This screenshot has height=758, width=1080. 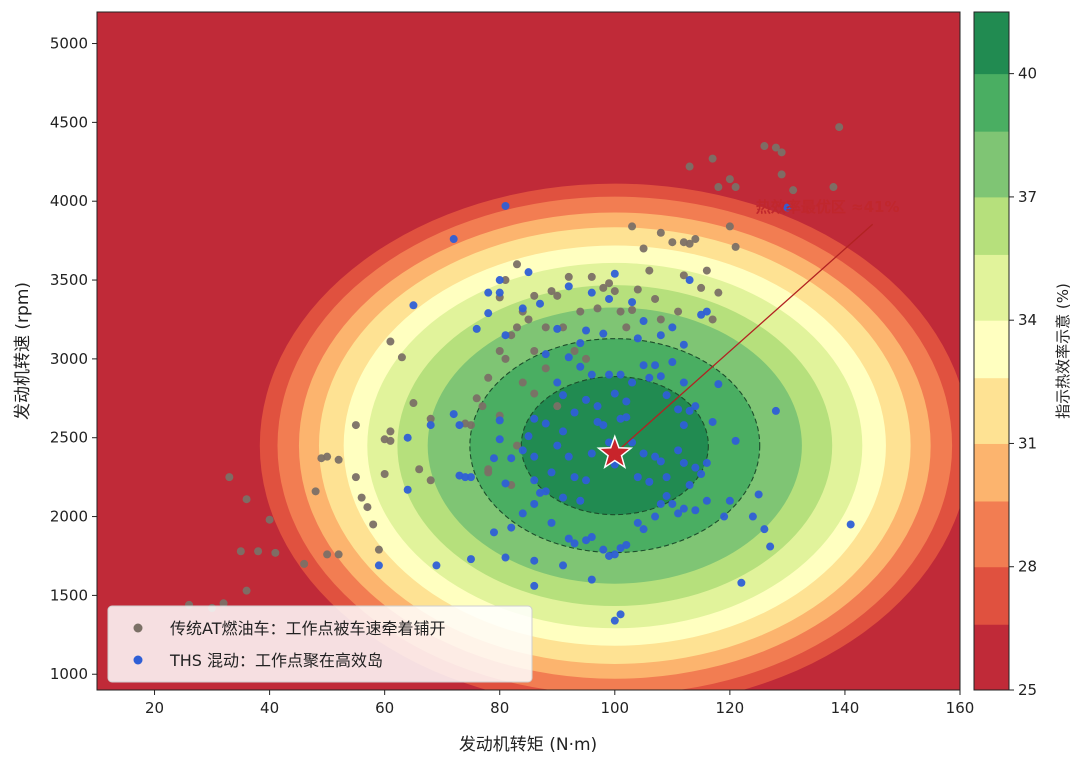 What do you see at coordinates (69, 359) in the screenshot?
I see `y-tick-label: 3000` at bounding box center [69, 359].